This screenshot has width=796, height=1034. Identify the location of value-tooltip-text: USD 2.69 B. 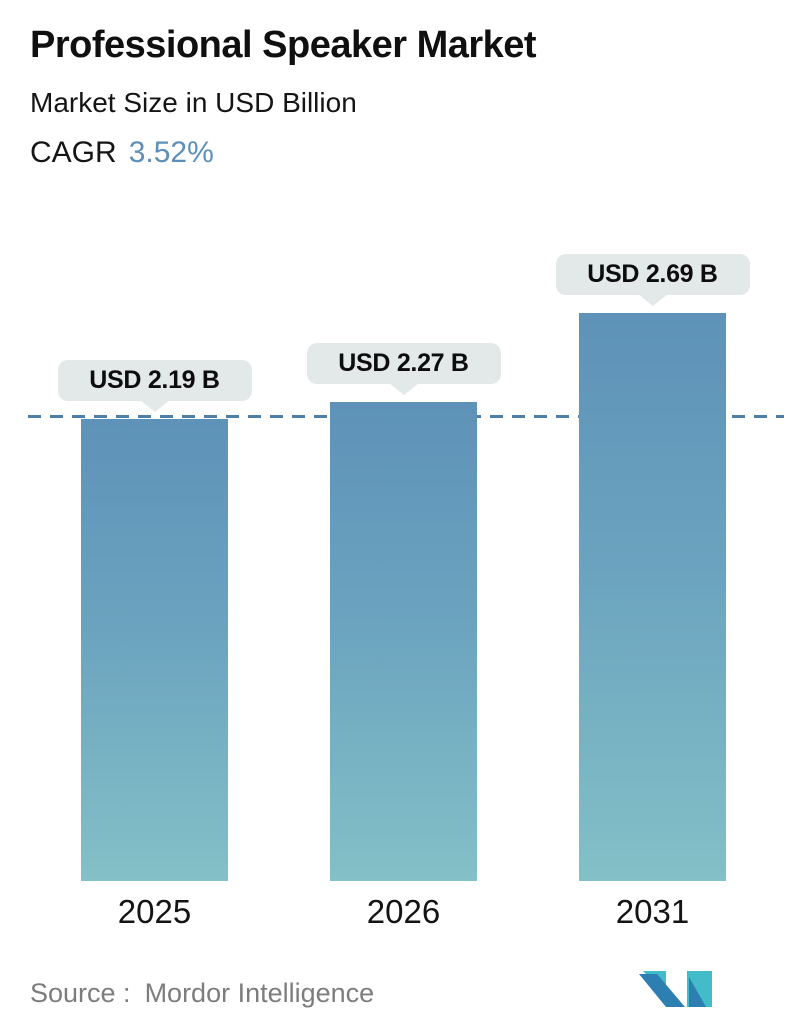
(652, 274).